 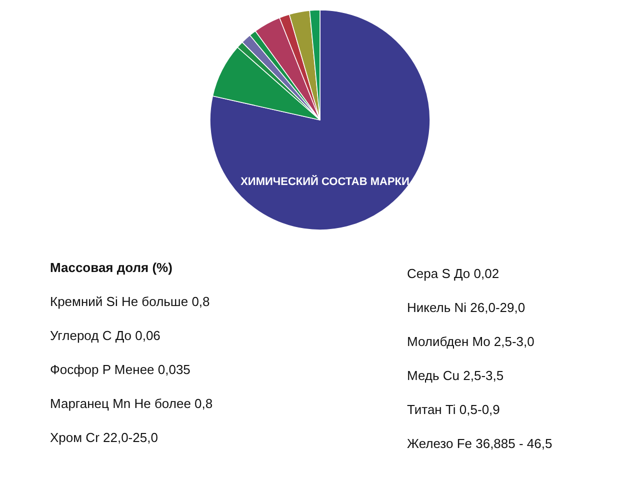 What do you see at coordinates (104, 437) in the screenshot?
I see `text: Хром Cr 22,0-25,0` at bounding box center [104, 437].